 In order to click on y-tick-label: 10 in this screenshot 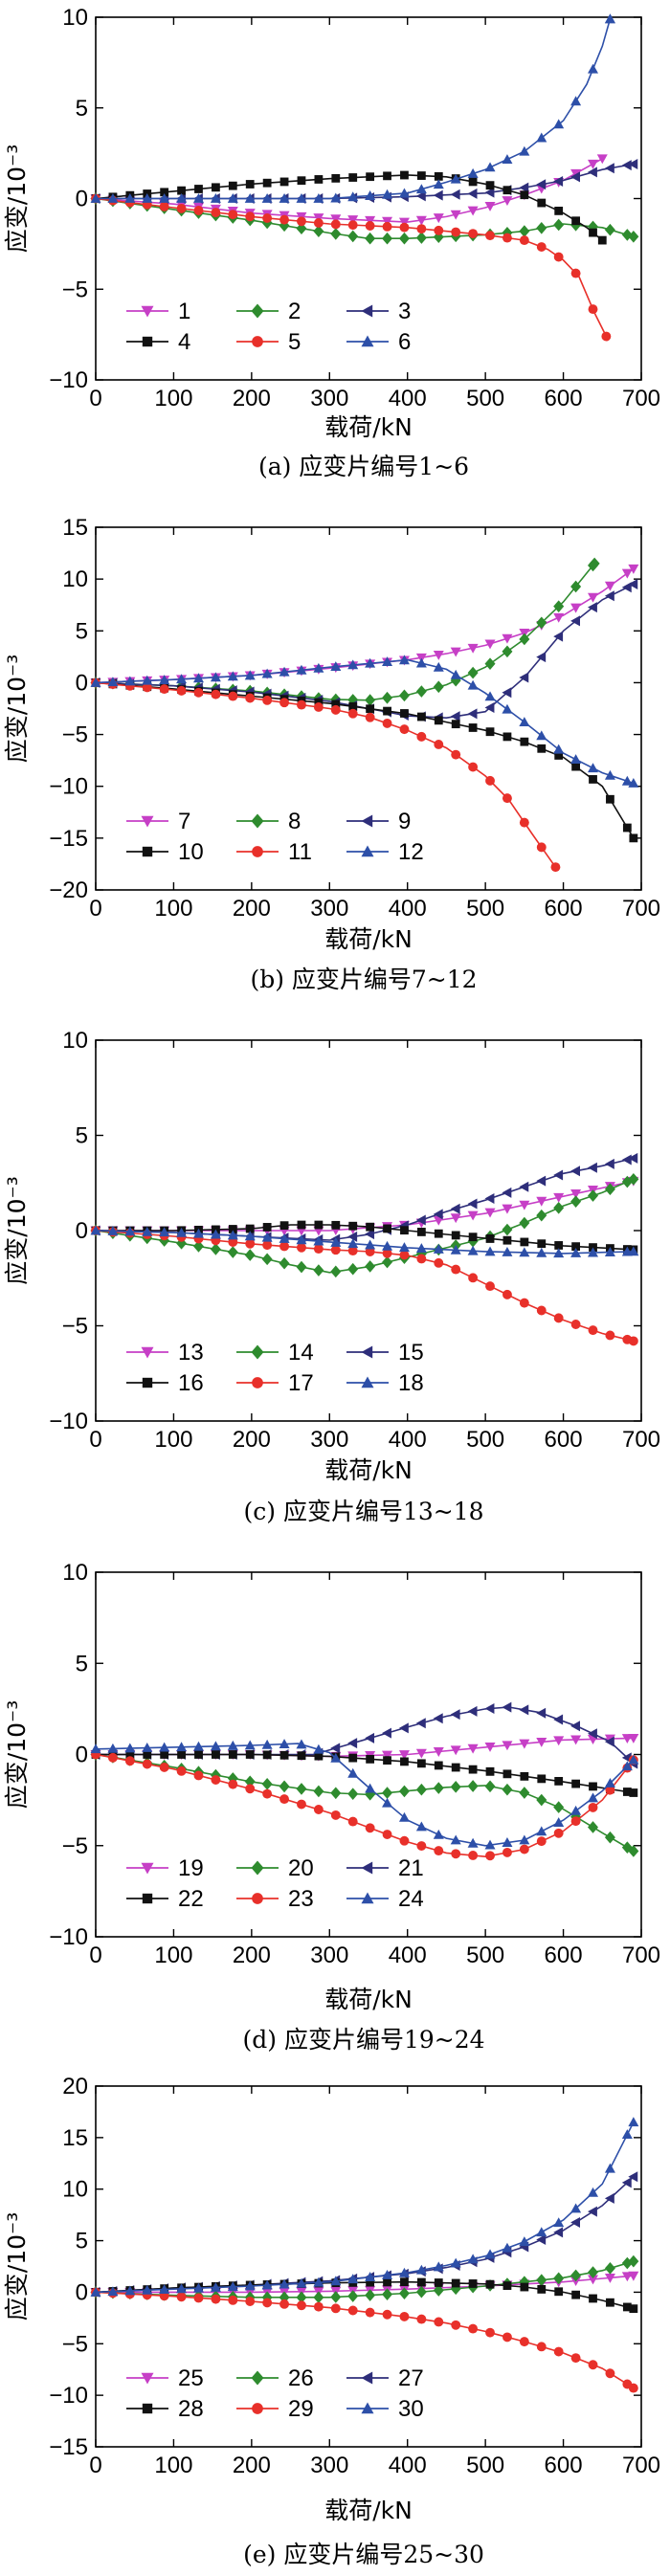, I will do `click(75, 1041)`.